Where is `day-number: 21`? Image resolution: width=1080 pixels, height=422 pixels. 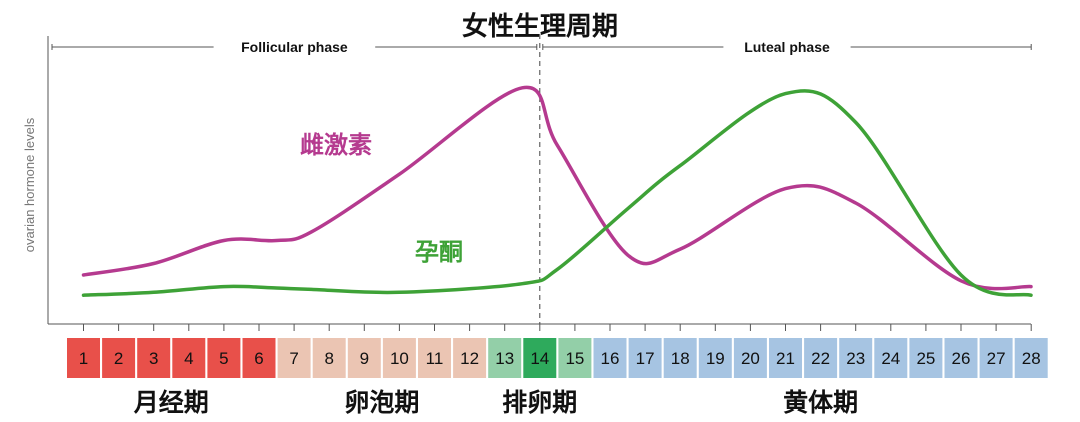
day-number: 21 is located at coordinates (785, 358).